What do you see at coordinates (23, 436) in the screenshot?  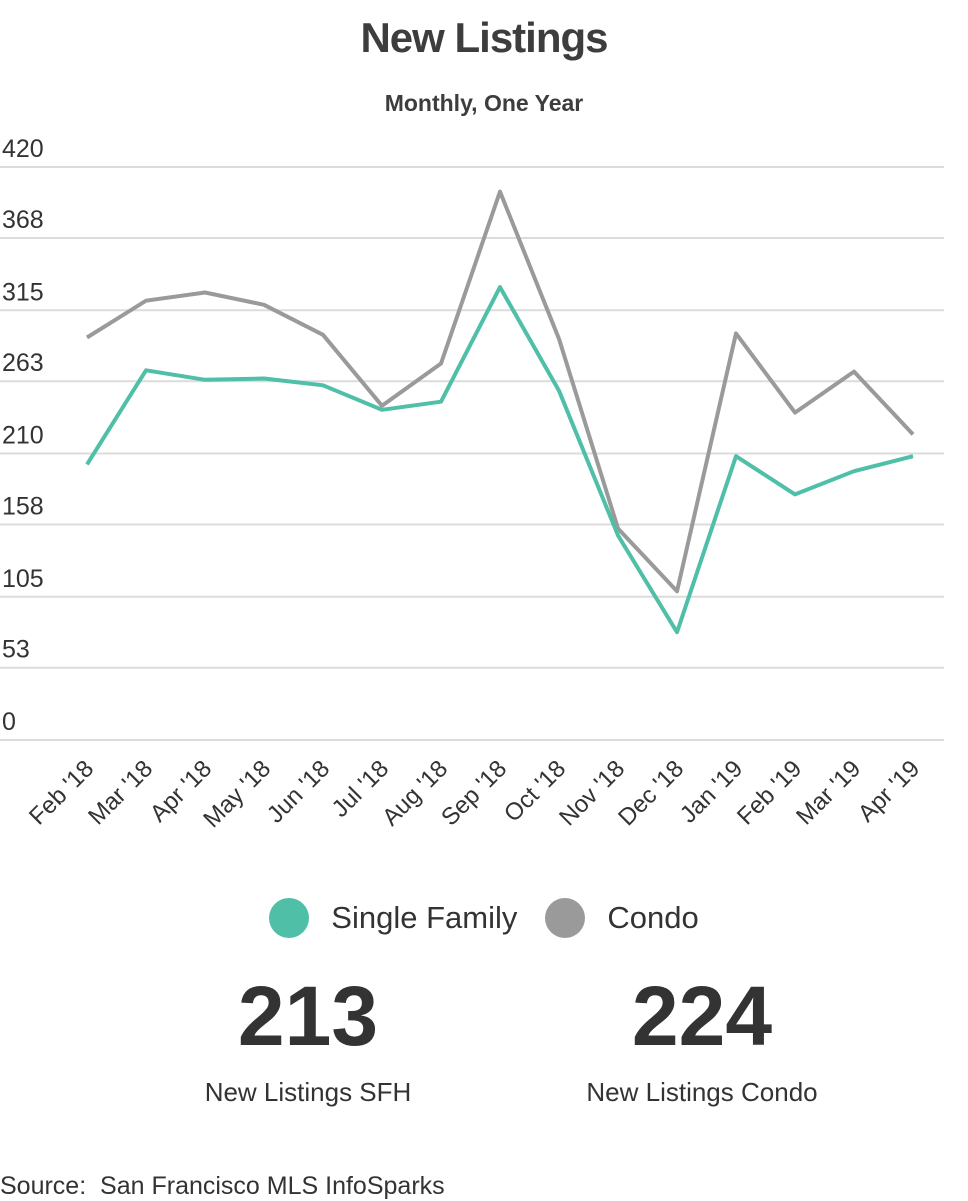 I see `y-tick-label: 210` at bounding box center [23, 436].